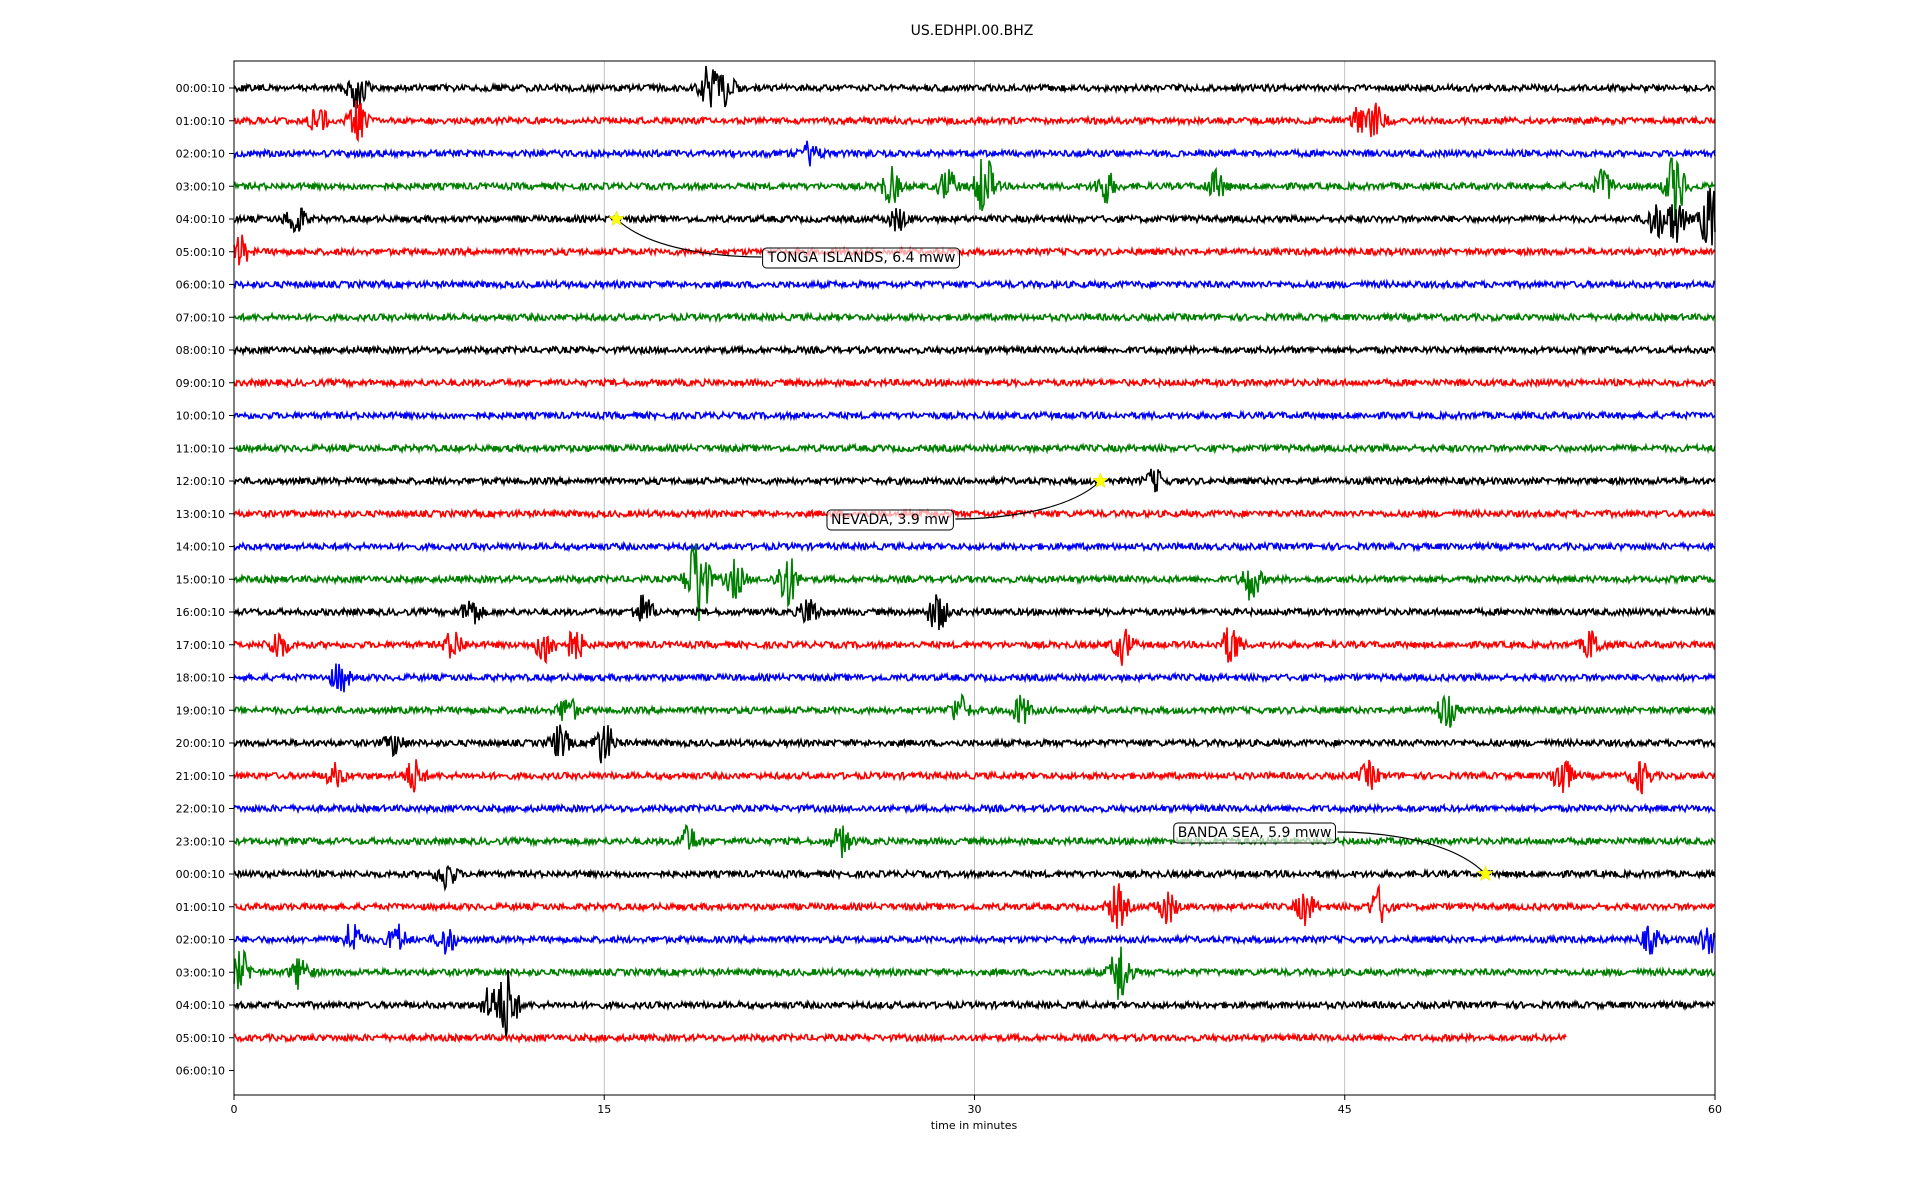 Image resolution: width=1920 pixels, height=1200 pixels. I want to click on chart-title: US.EDHPI.00.BHZ, so click(972, 31).